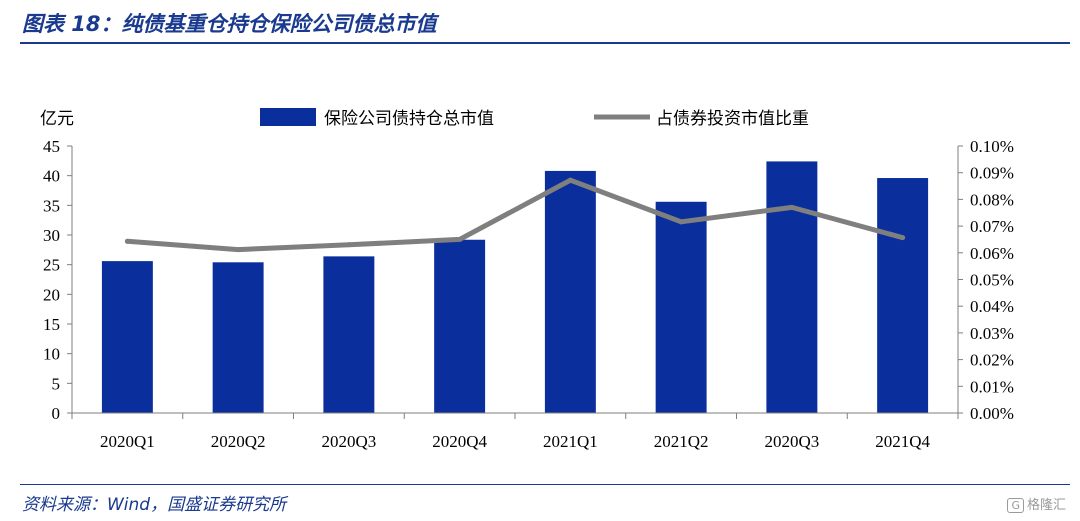  Describe the element at coordinates (992, 413) in the screenshot. I see `right-tick-label: 0.00%` at that location.